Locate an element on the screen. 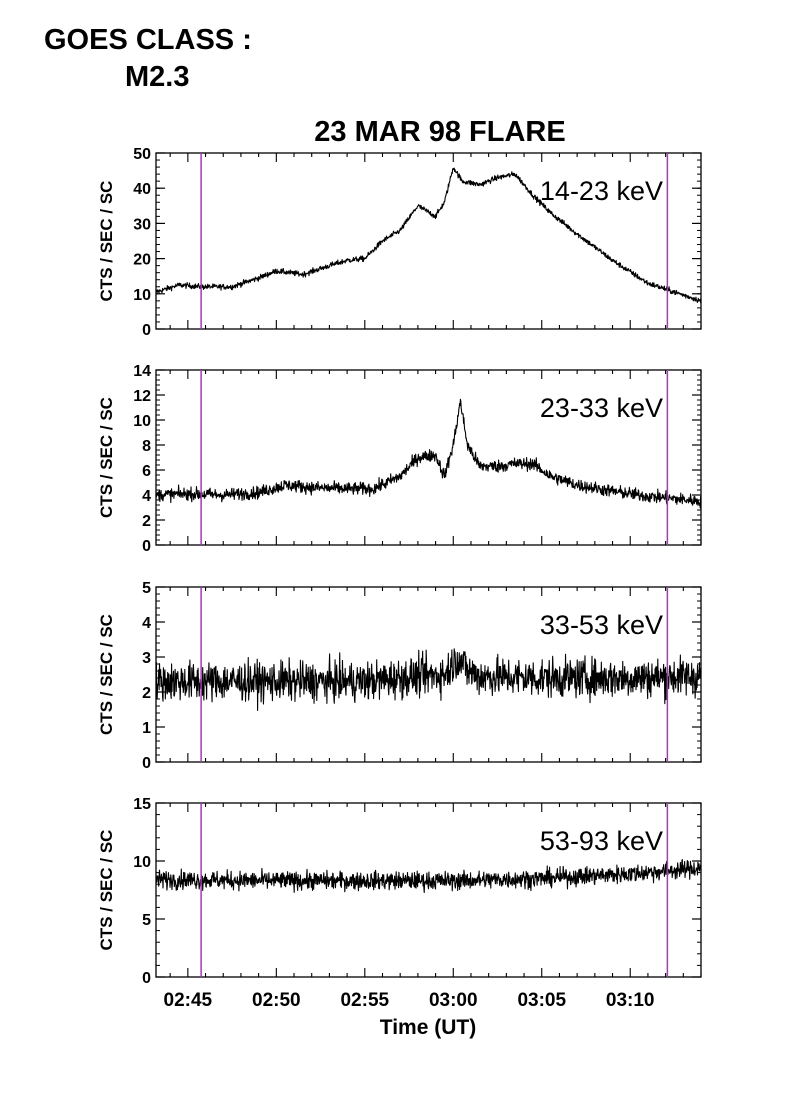  energy-band-label: 23-33 keV is located at coordinates (601, 408).